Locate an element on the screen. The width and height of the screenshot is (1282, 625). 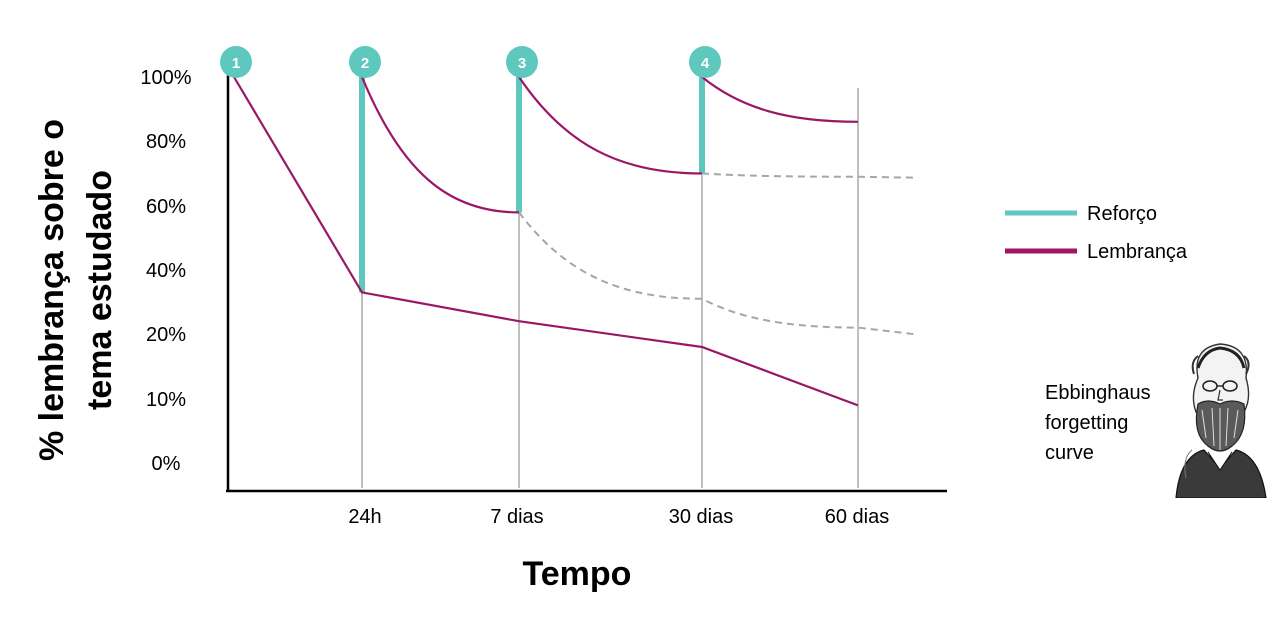
reinforcement-marker-label: 1 is located at coordinates (236, 63).